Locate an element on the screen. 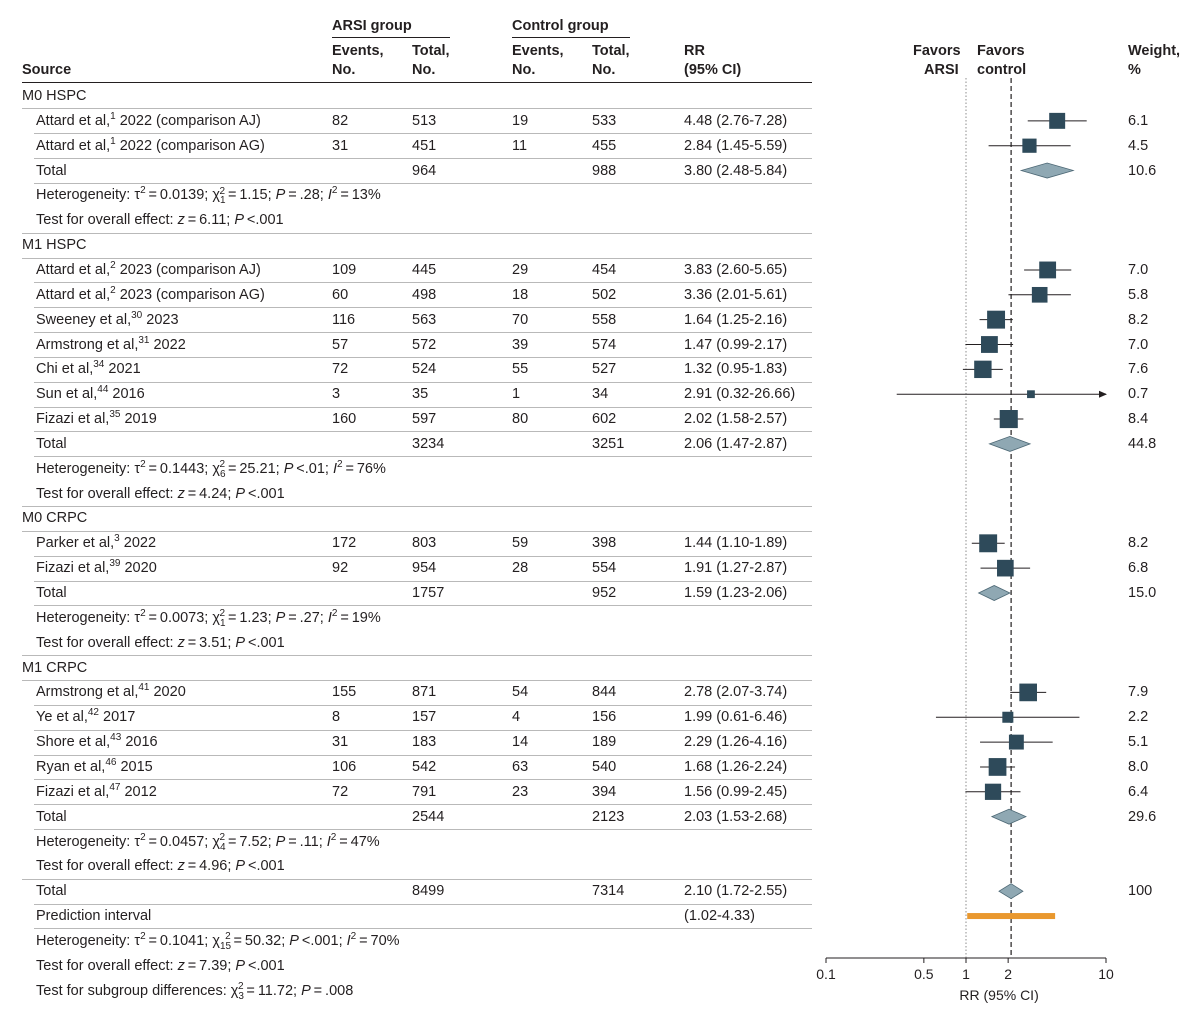 Image resolution: width=1200 pixels, height=1015 pixels. rr-ci: 2.84 (1.45-5.59) is located at coordinates (736, 145).